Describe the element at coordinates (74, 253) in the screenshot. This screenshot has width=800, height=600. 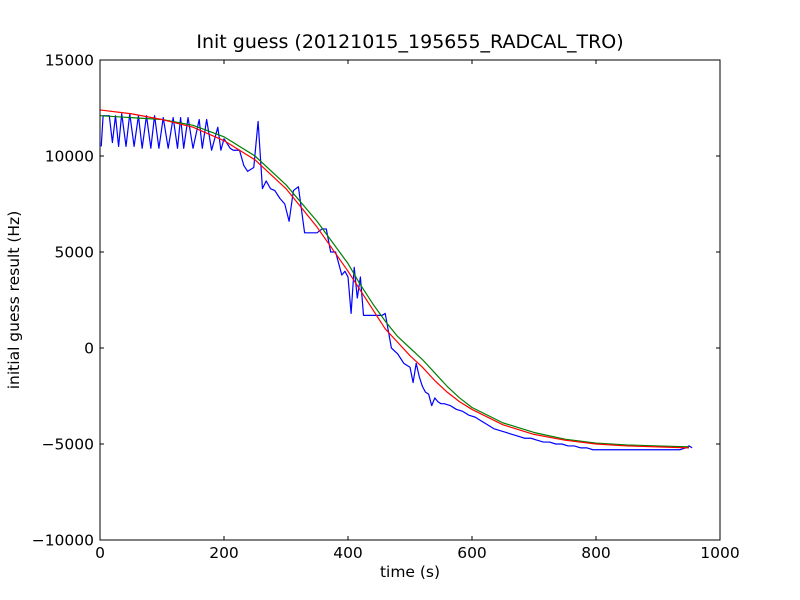
I see `y-tick-label: 5000` at that location.